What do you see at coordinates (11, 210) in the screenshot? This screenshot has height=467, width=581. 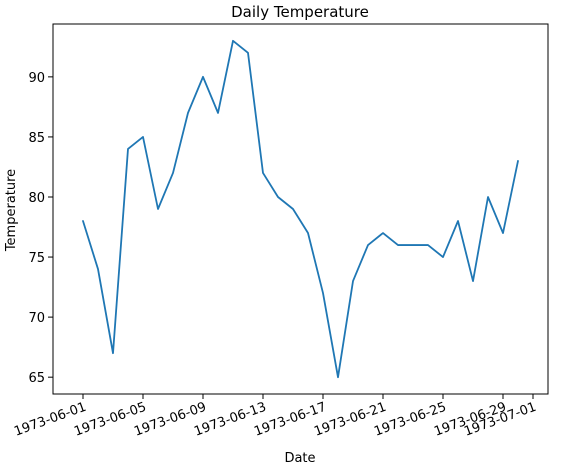 I see `y-axis-label: Temperature` at bounding box center [11, 210].